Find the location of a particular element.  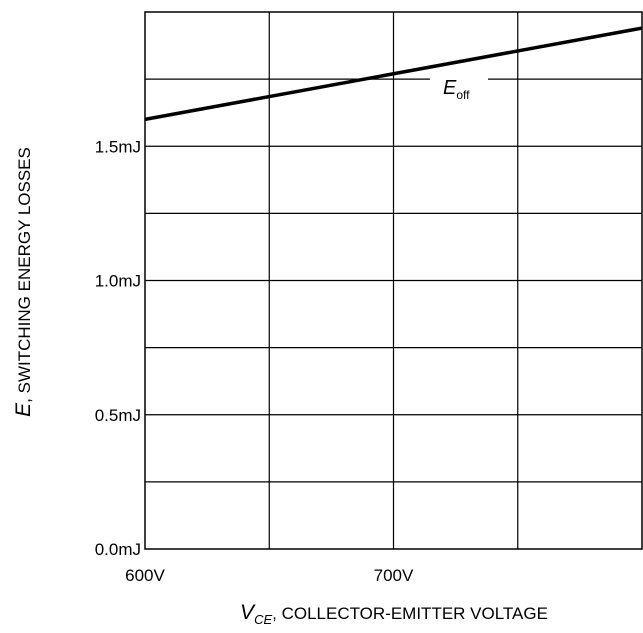

y-tick-labels: 0.0mJ 0.5mJ 1.0mJ 1.5mJ is located at coordinates (118, 348).